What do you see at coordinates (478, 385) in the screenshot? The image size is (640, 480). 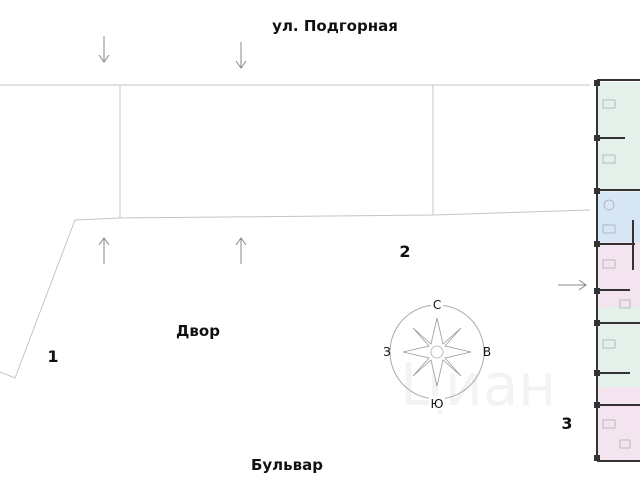 I see `watermark: Циан` at bounding box center [478, 385].